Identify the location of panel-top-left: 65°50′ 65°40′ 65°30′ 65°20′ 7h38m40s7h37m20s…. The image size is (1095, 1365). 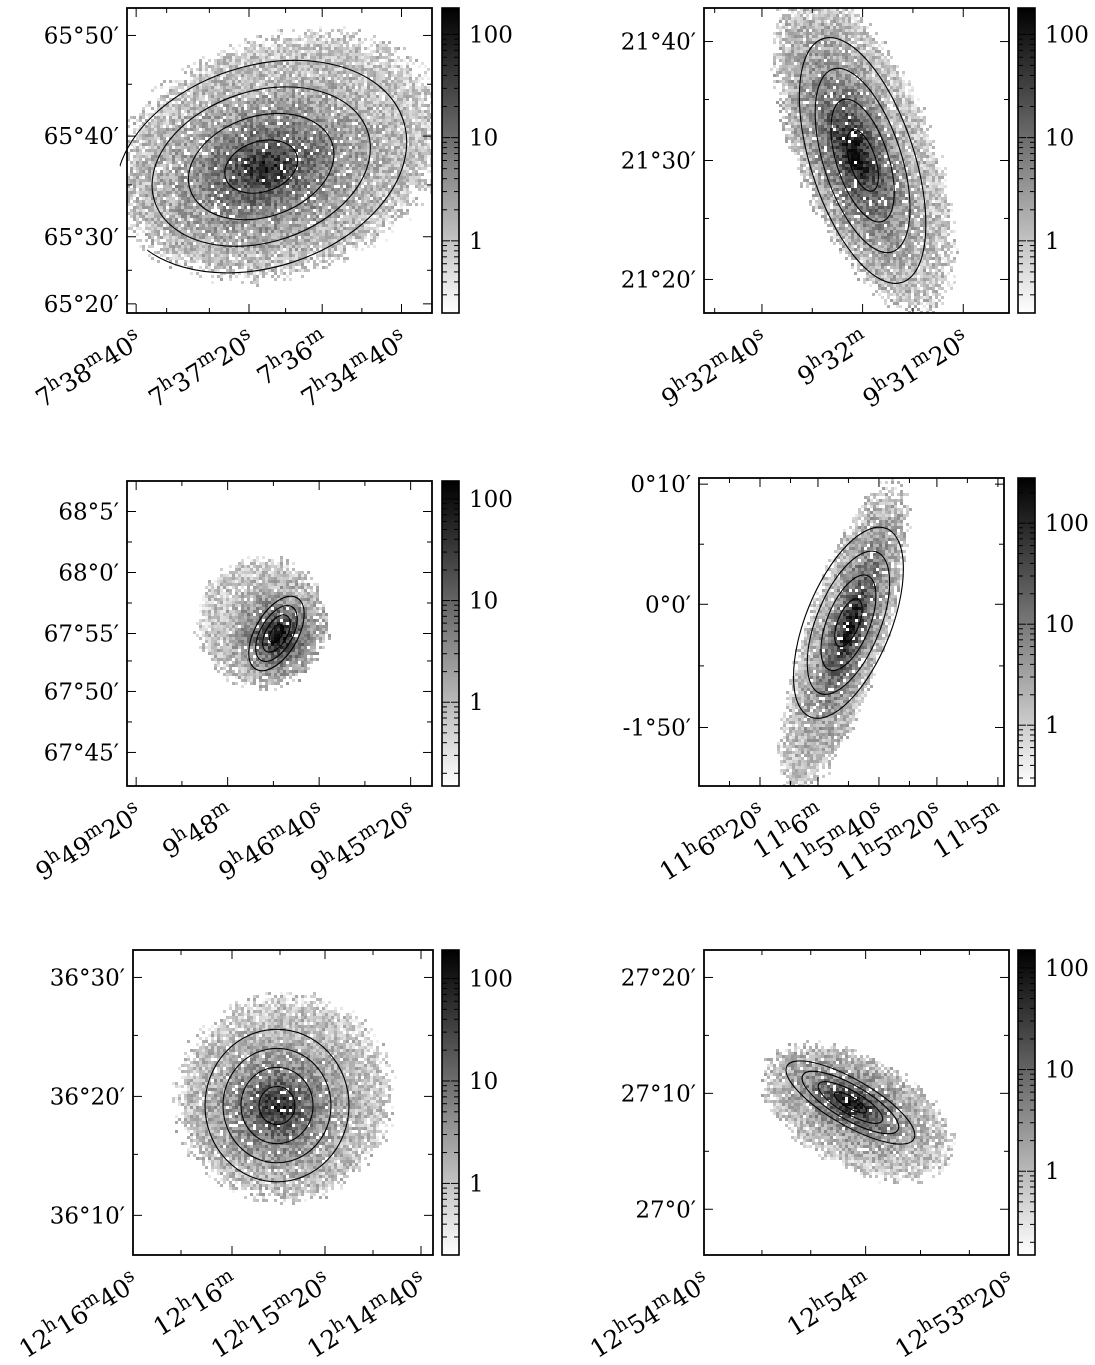
(270, 210).